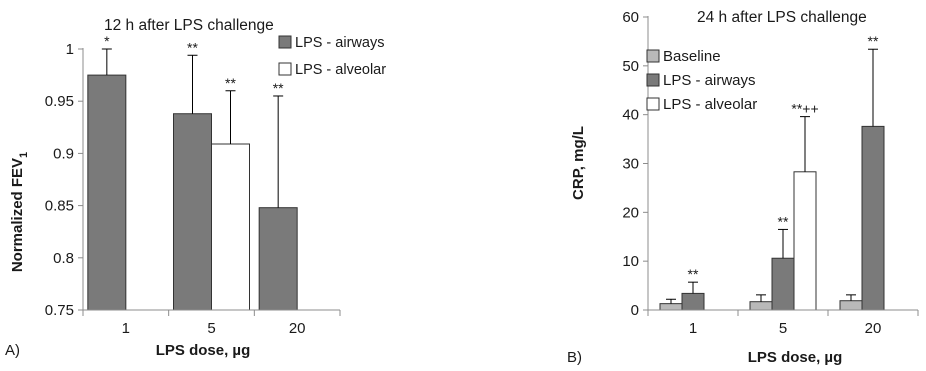 The width and height of the screenshot is (926, 371). What do you see at coordinates (635, 310) in the screenshot?
I see `y-tick-label: 0` at bounding box center [635, 310].